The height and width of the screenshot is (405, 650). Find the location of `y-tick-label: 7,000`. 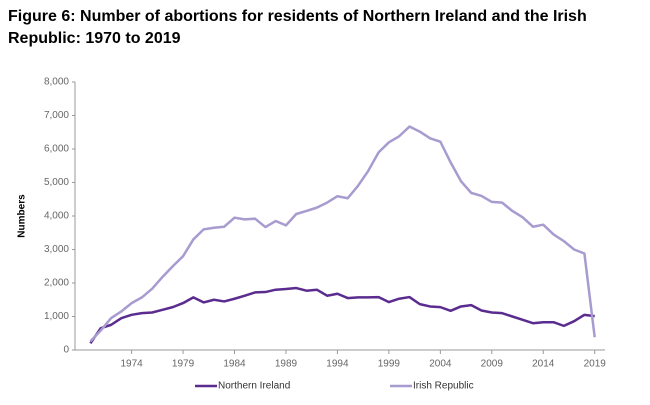

y-tick-label: 7,000 is located at coordinates (56, 115).